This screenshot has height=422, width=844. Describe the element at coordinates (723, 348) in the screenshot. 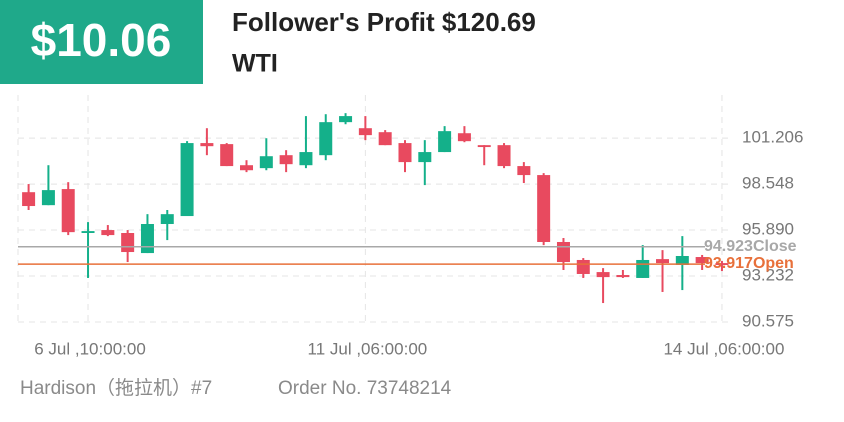

I see `x-tick-label: 14 Jul ,06:00:00` at that location.